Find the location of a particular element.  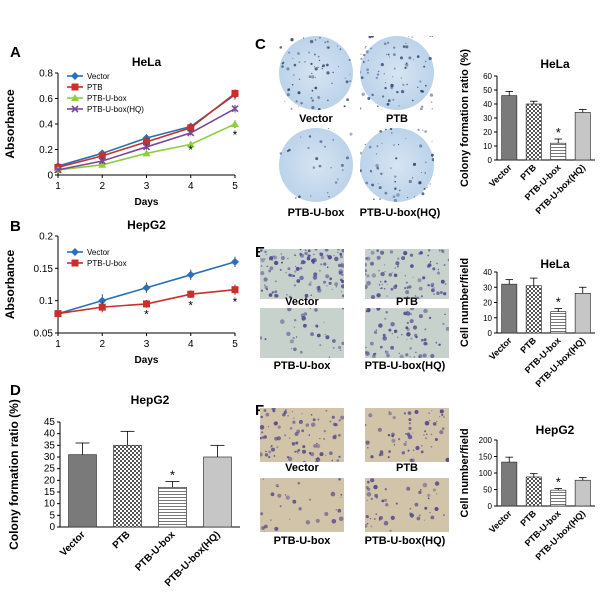

x-tick-label: 2 is located at coordinates (102, 186).